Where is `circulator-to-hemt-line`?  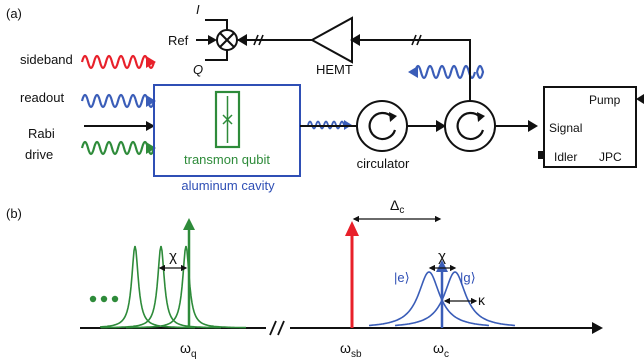
circulator-to-hemt-line is located at coordinates (411, 70).